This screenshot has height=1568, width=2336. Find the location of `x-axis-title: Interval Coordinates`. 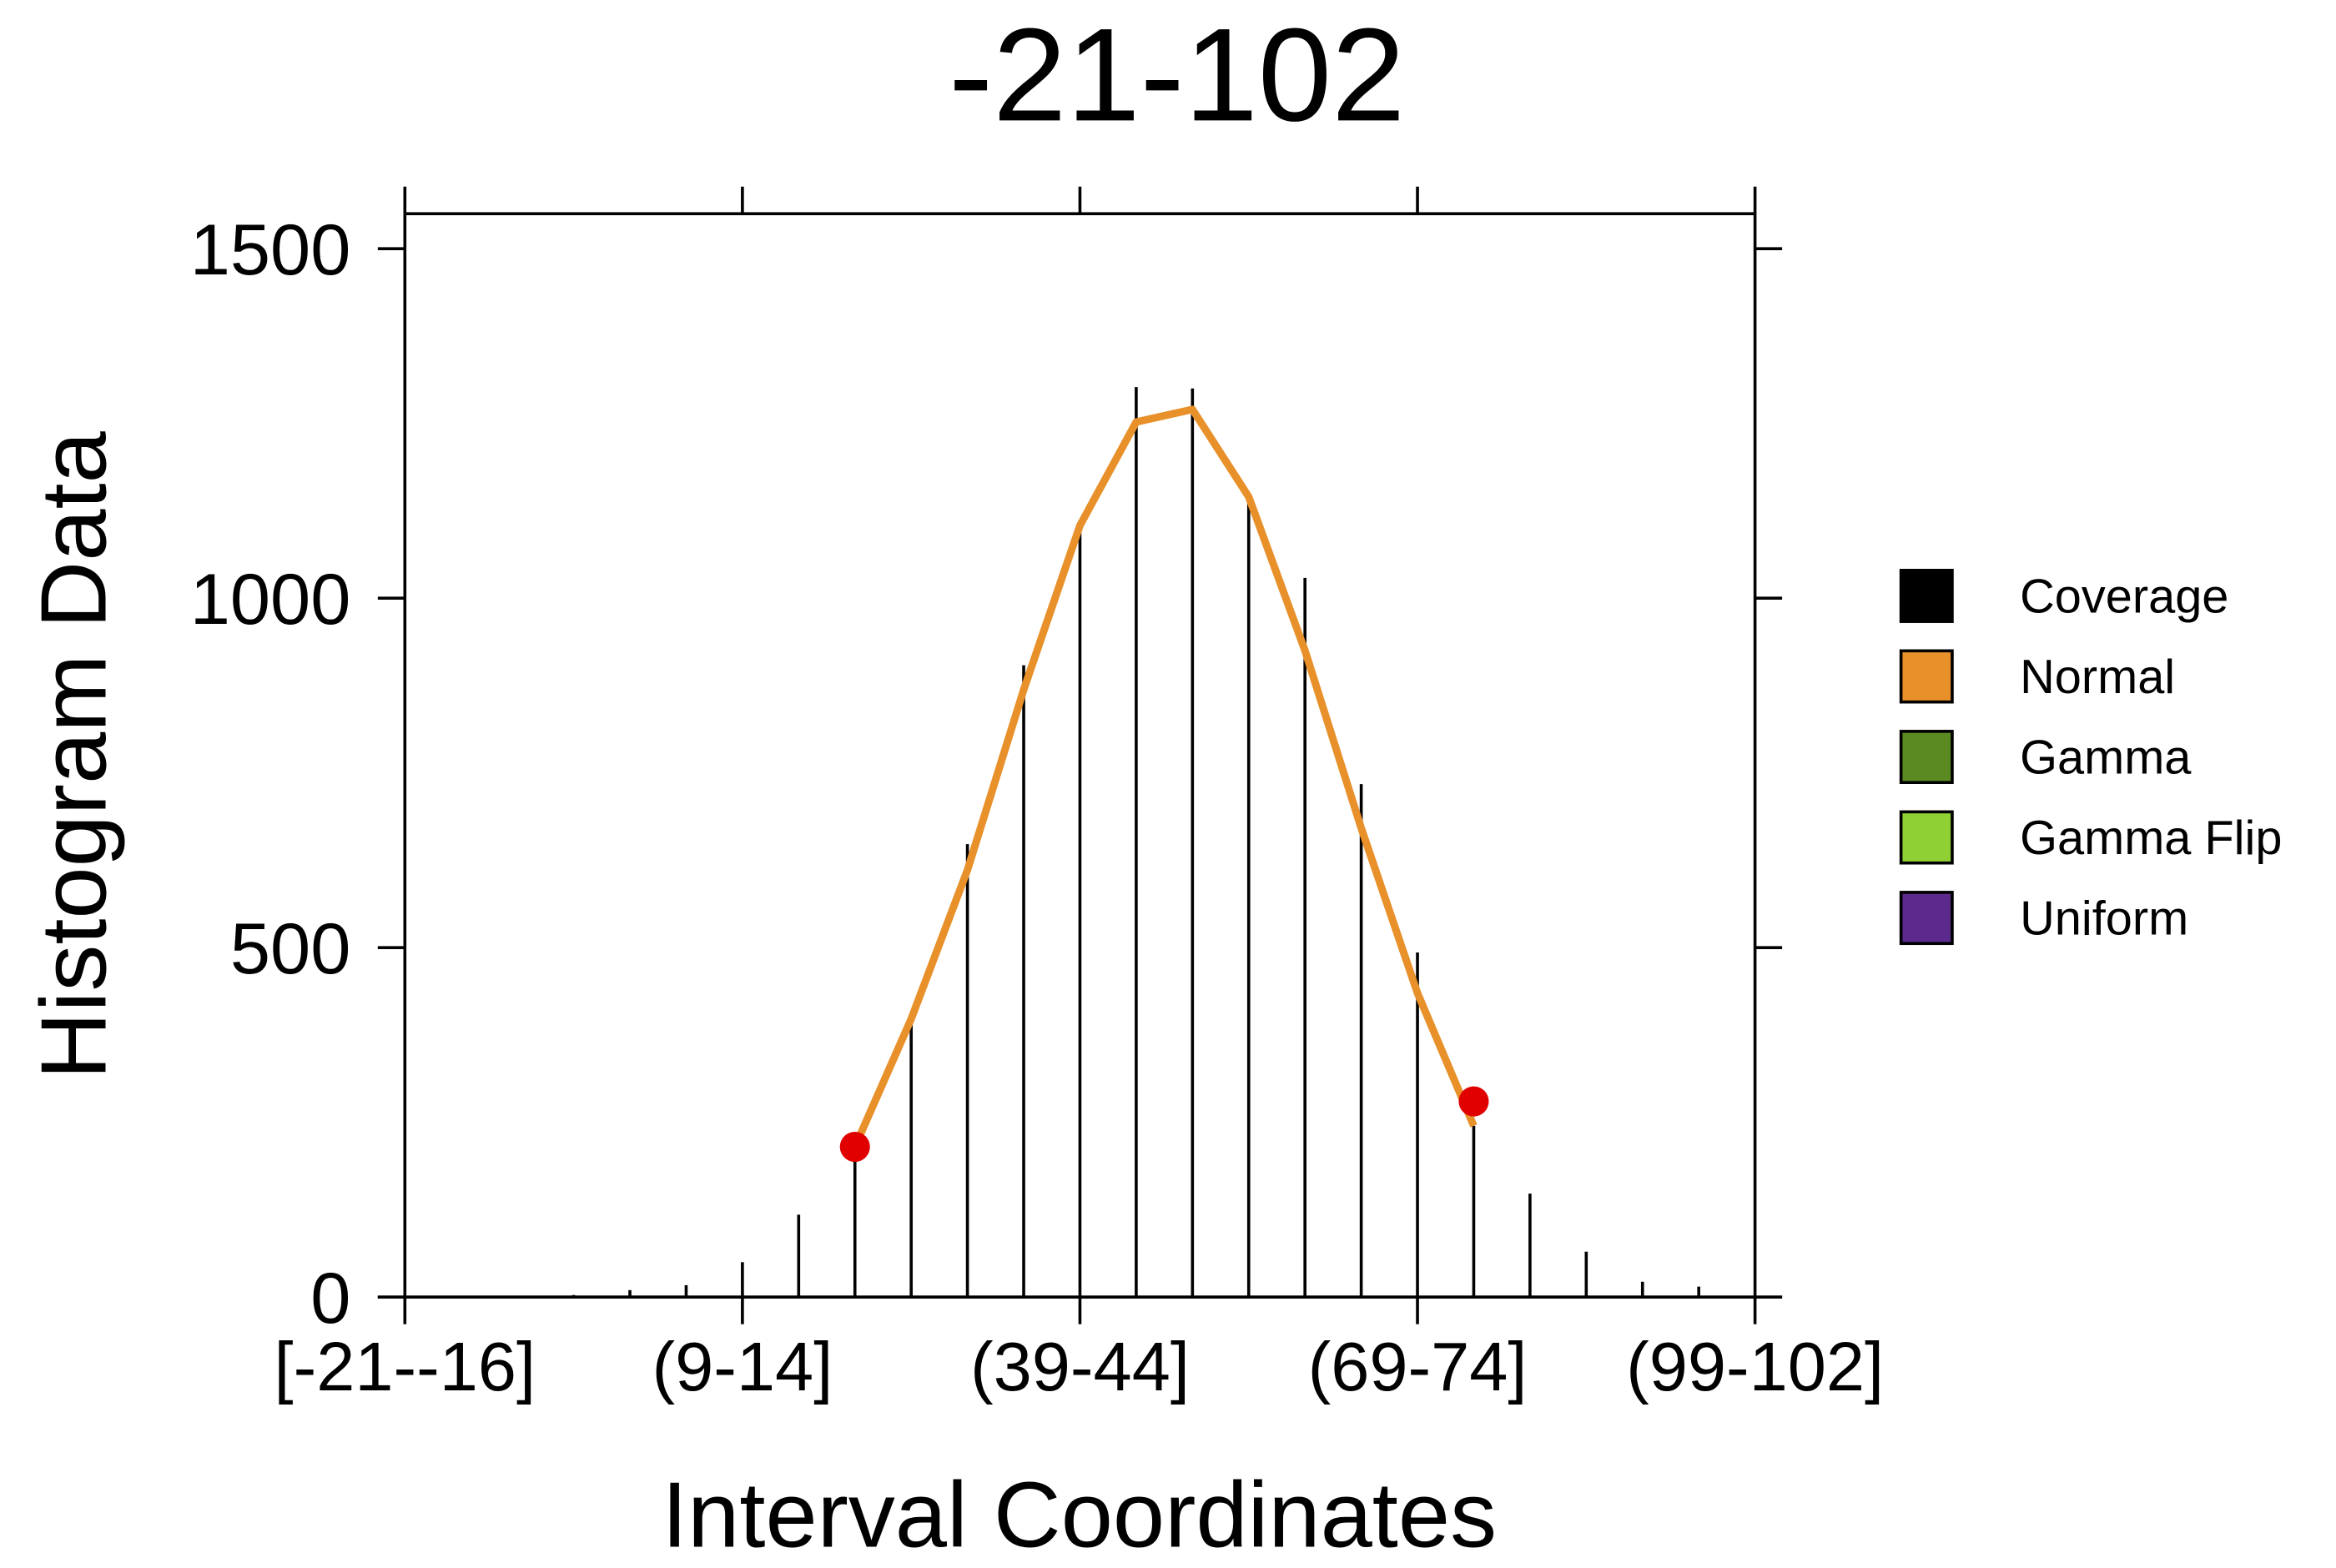

x-axis-title: Interval Coordinates is located at coordinates (1079, 1515).